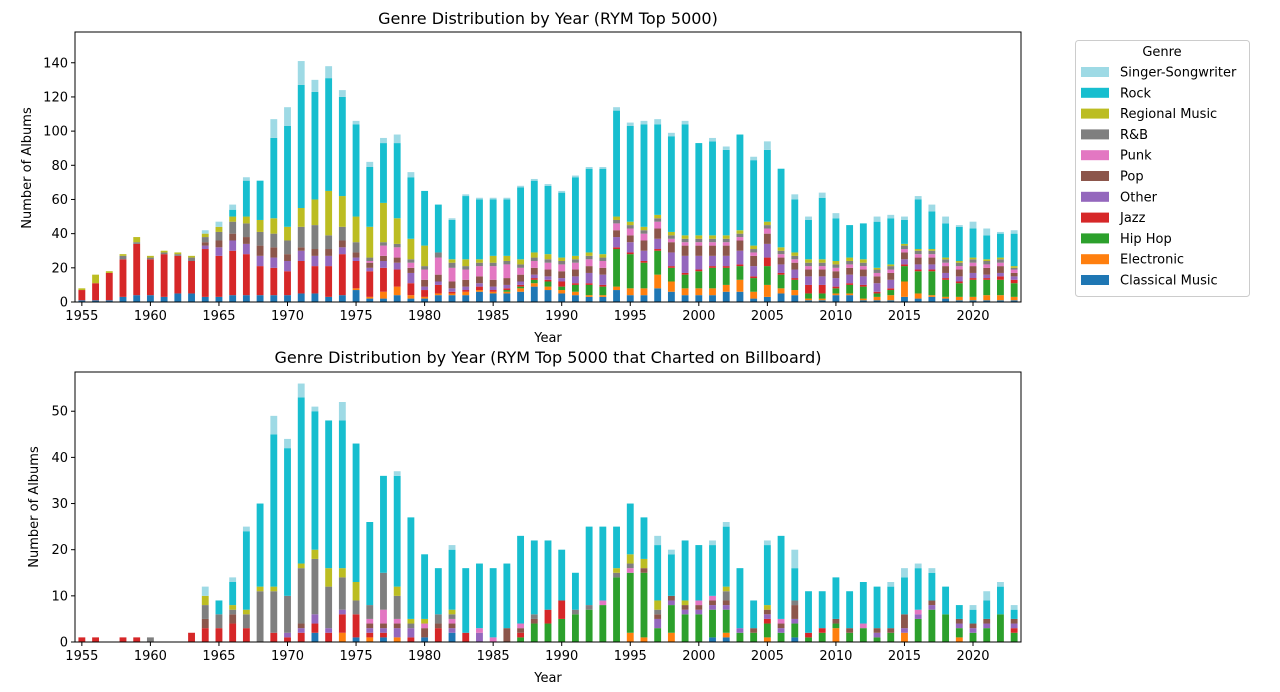 The height and width of the screenshot is (692, 1280). I want to click on bar-other-1984, so click(479, 285).